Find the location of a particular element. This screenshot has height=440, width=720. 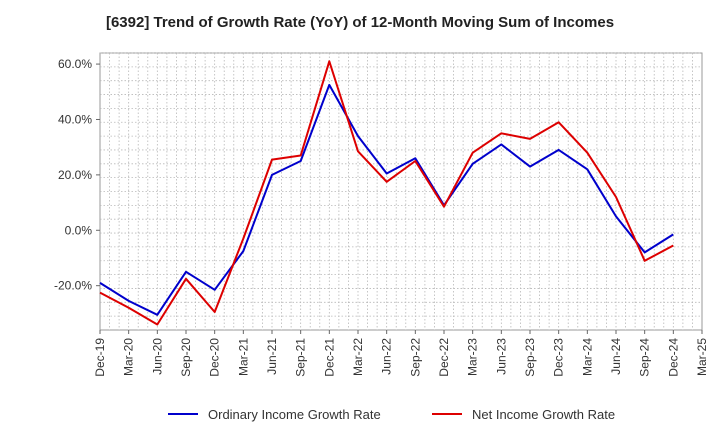

x-tick-label: Mar-22 is located at coordinates (358, 357).